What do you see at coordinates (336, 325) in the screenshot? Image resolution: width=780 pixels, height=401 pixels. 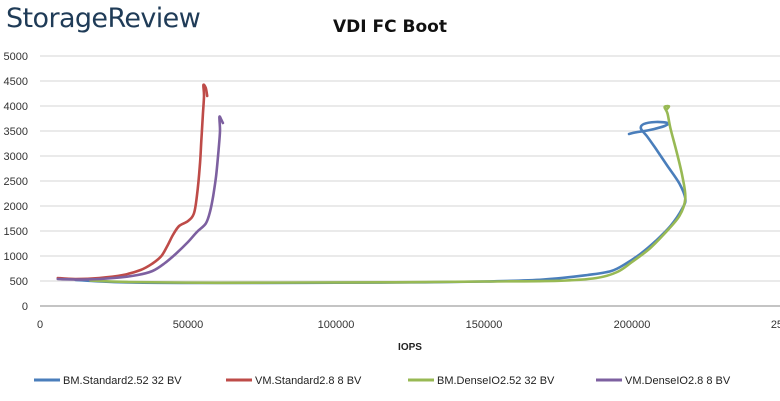 I see `x-tick-label: 100000` at bounding box center [336, 325].